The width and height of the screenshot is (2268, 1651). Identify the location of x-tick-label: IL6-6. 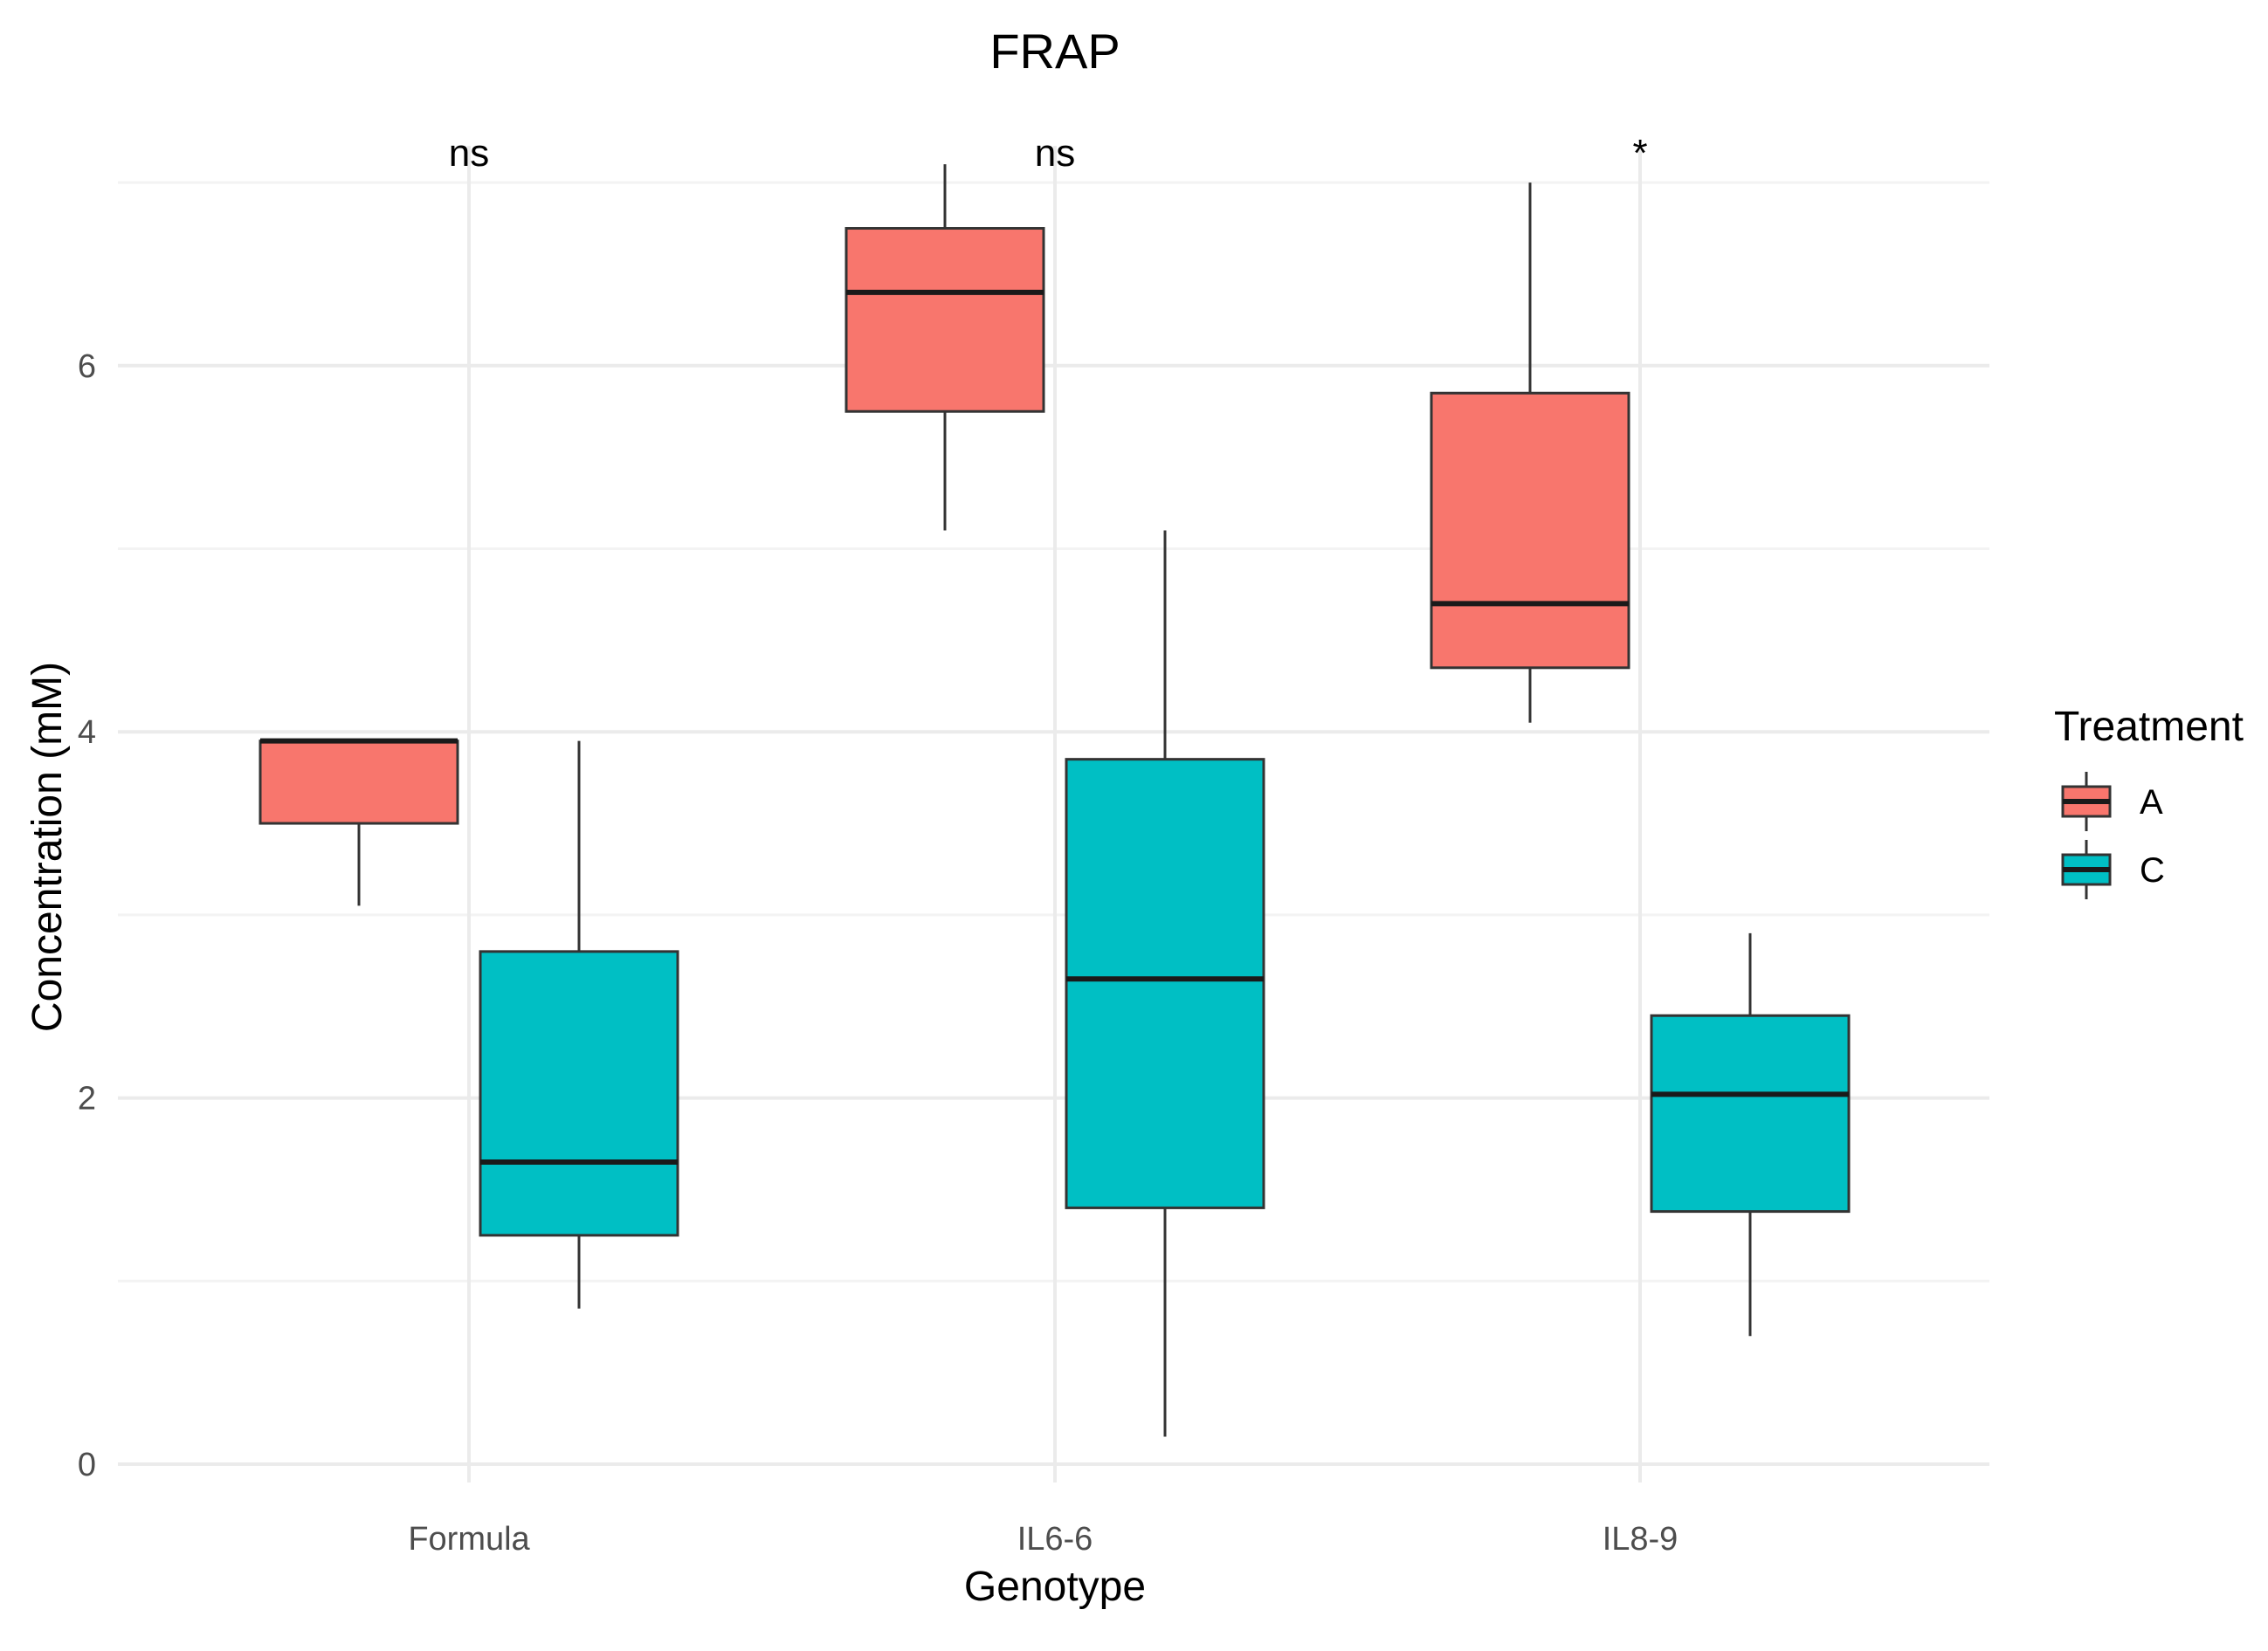
(1055, 1540).